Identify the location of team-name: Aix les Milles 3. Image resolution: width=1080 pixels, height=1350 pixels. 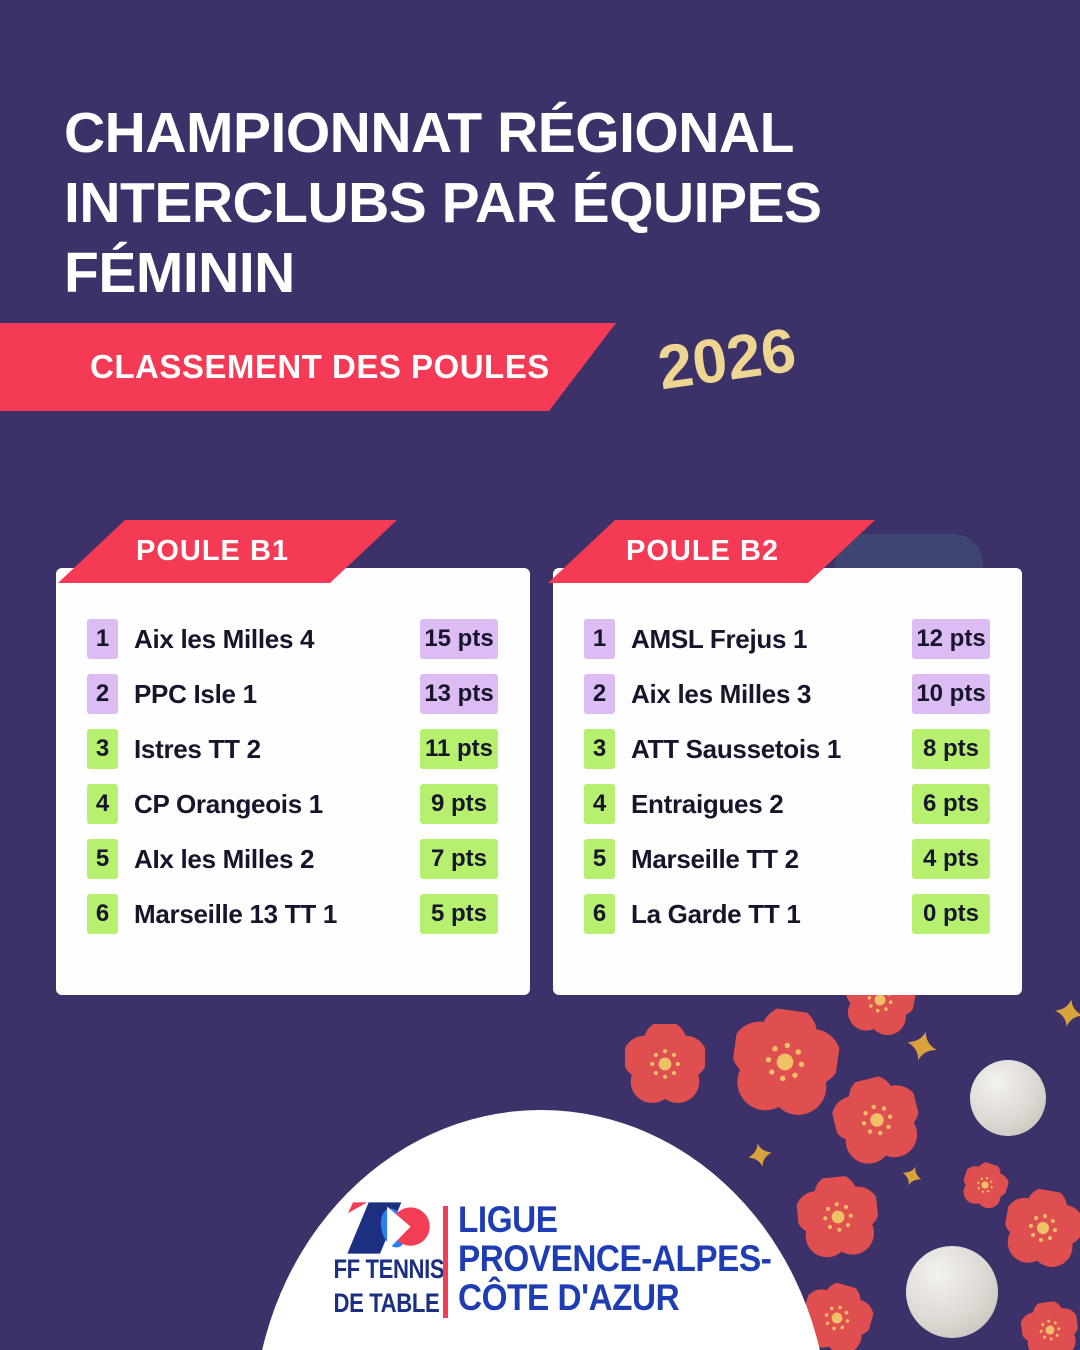
(721, 693).